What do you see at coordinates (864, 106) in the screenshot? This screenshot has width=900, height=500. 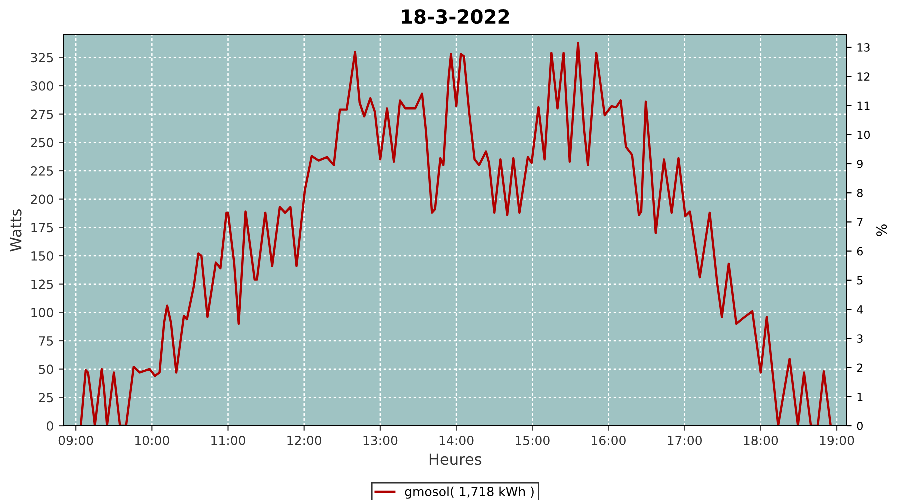 I see `y2-tick-label: 11` at bounding box center [864, 106].